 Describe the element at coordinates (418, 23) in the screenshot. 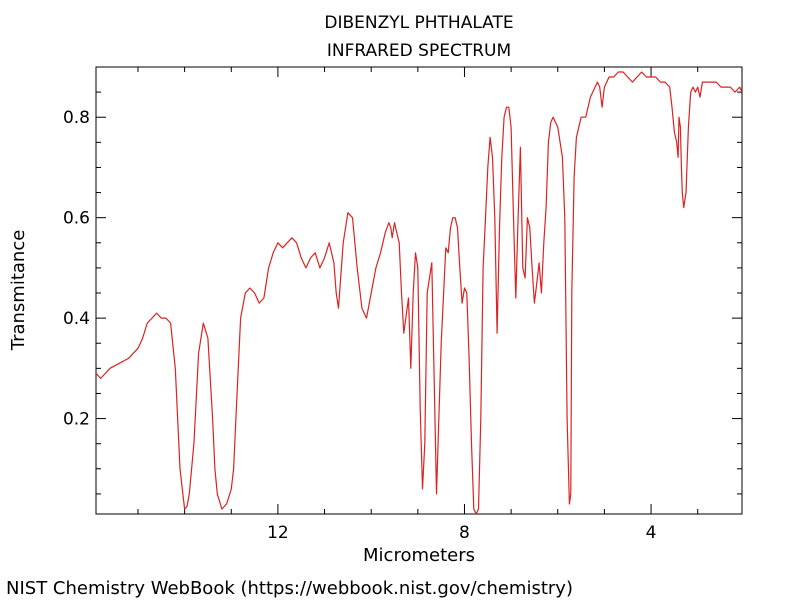

I see `chart-title: DIBENZYL PHTHALATE` at that location.